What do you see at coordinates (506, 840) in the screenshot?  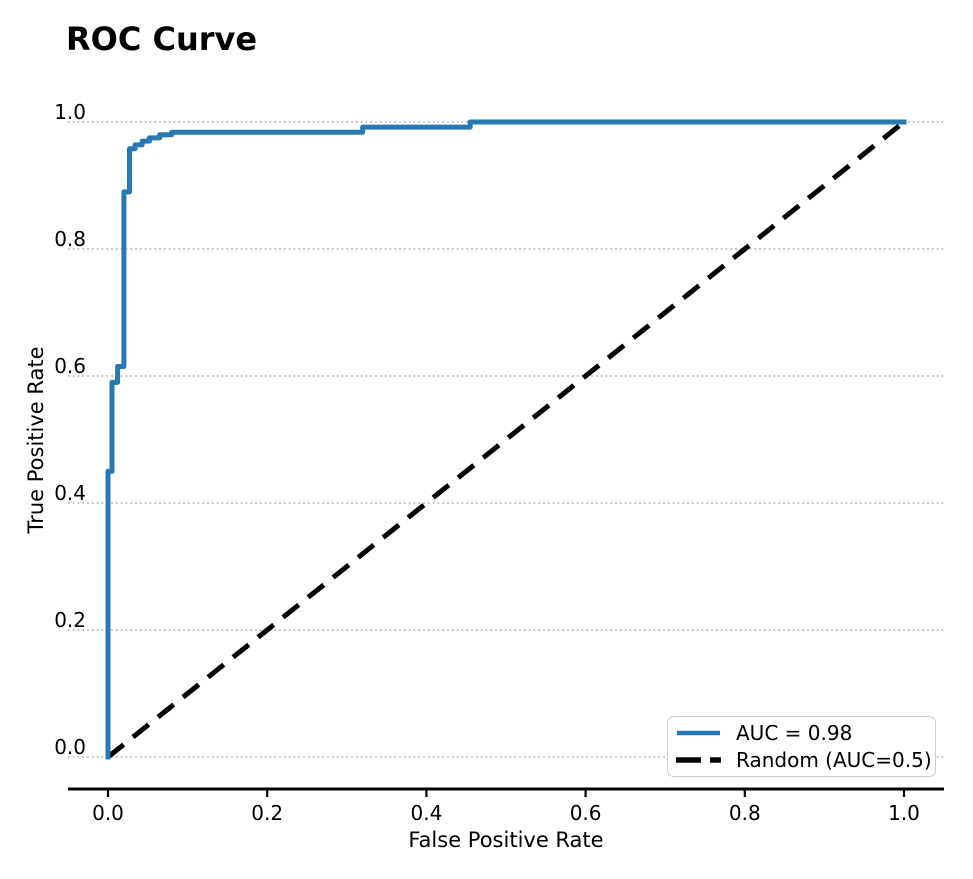 I see `x-axis-label: False Positive Rate` at bounding box center [506, 840].